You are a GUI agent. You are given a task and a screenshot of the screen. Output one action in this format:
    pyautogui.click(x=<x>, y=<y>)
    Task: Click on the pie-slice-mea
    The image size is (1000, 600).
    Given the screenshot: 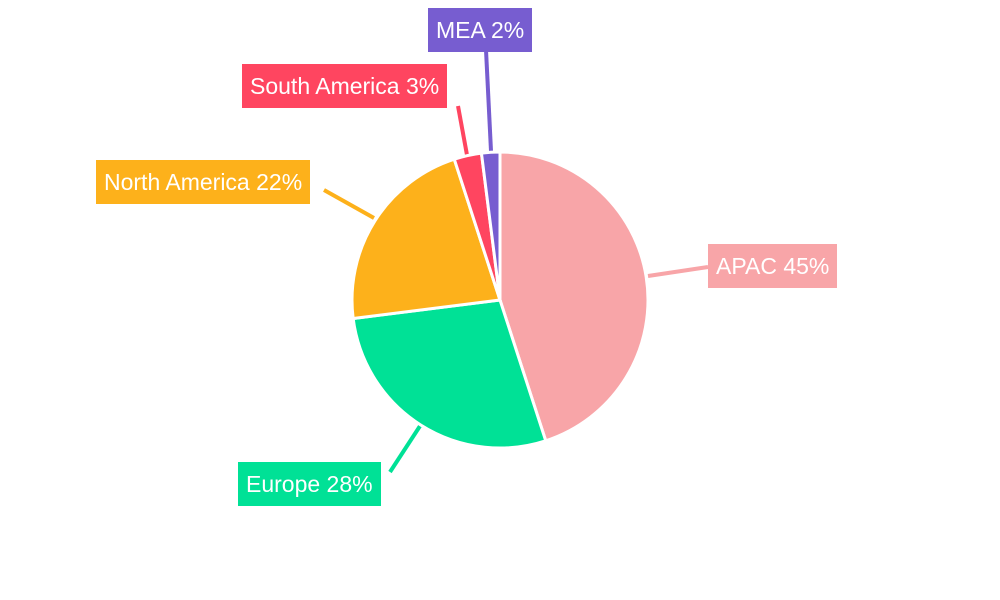 What is the action you would take?
    pyautogui.click(x=490, y=225)
    